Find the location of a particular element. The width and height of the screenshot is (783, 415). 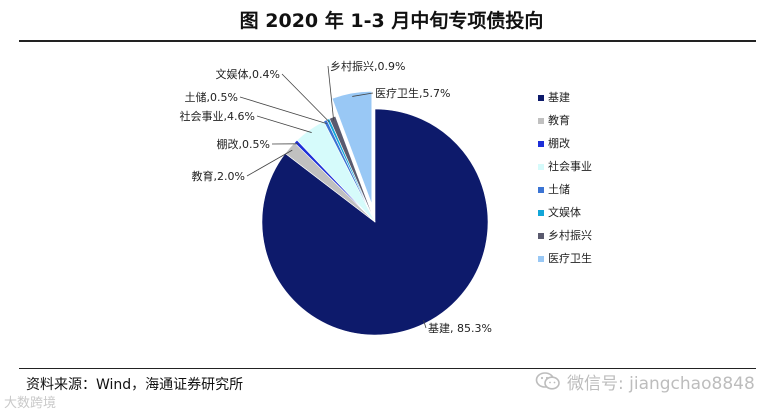

corner-watermark: 大数跨境 is located at coordinates (30, 403).